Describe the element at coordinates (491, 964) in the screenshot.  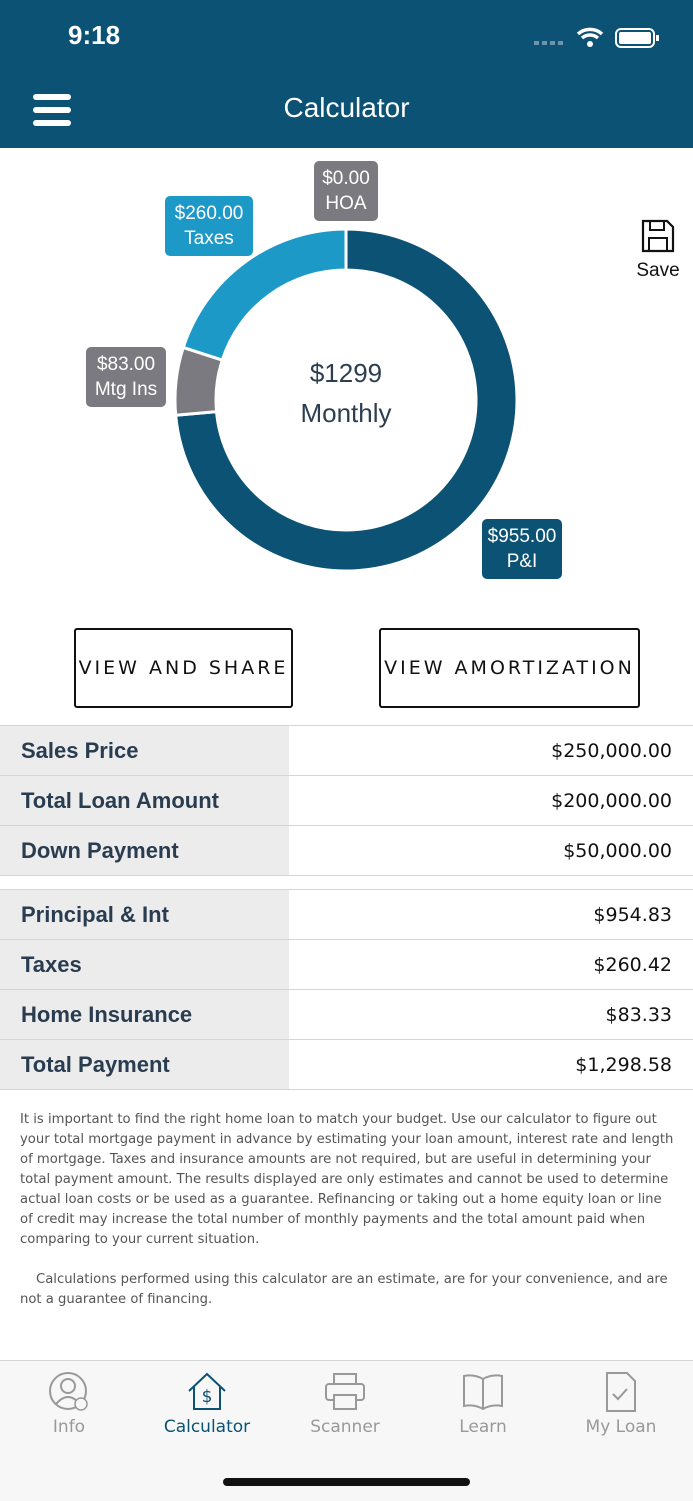
I see `row-value: $260.42` at that location.